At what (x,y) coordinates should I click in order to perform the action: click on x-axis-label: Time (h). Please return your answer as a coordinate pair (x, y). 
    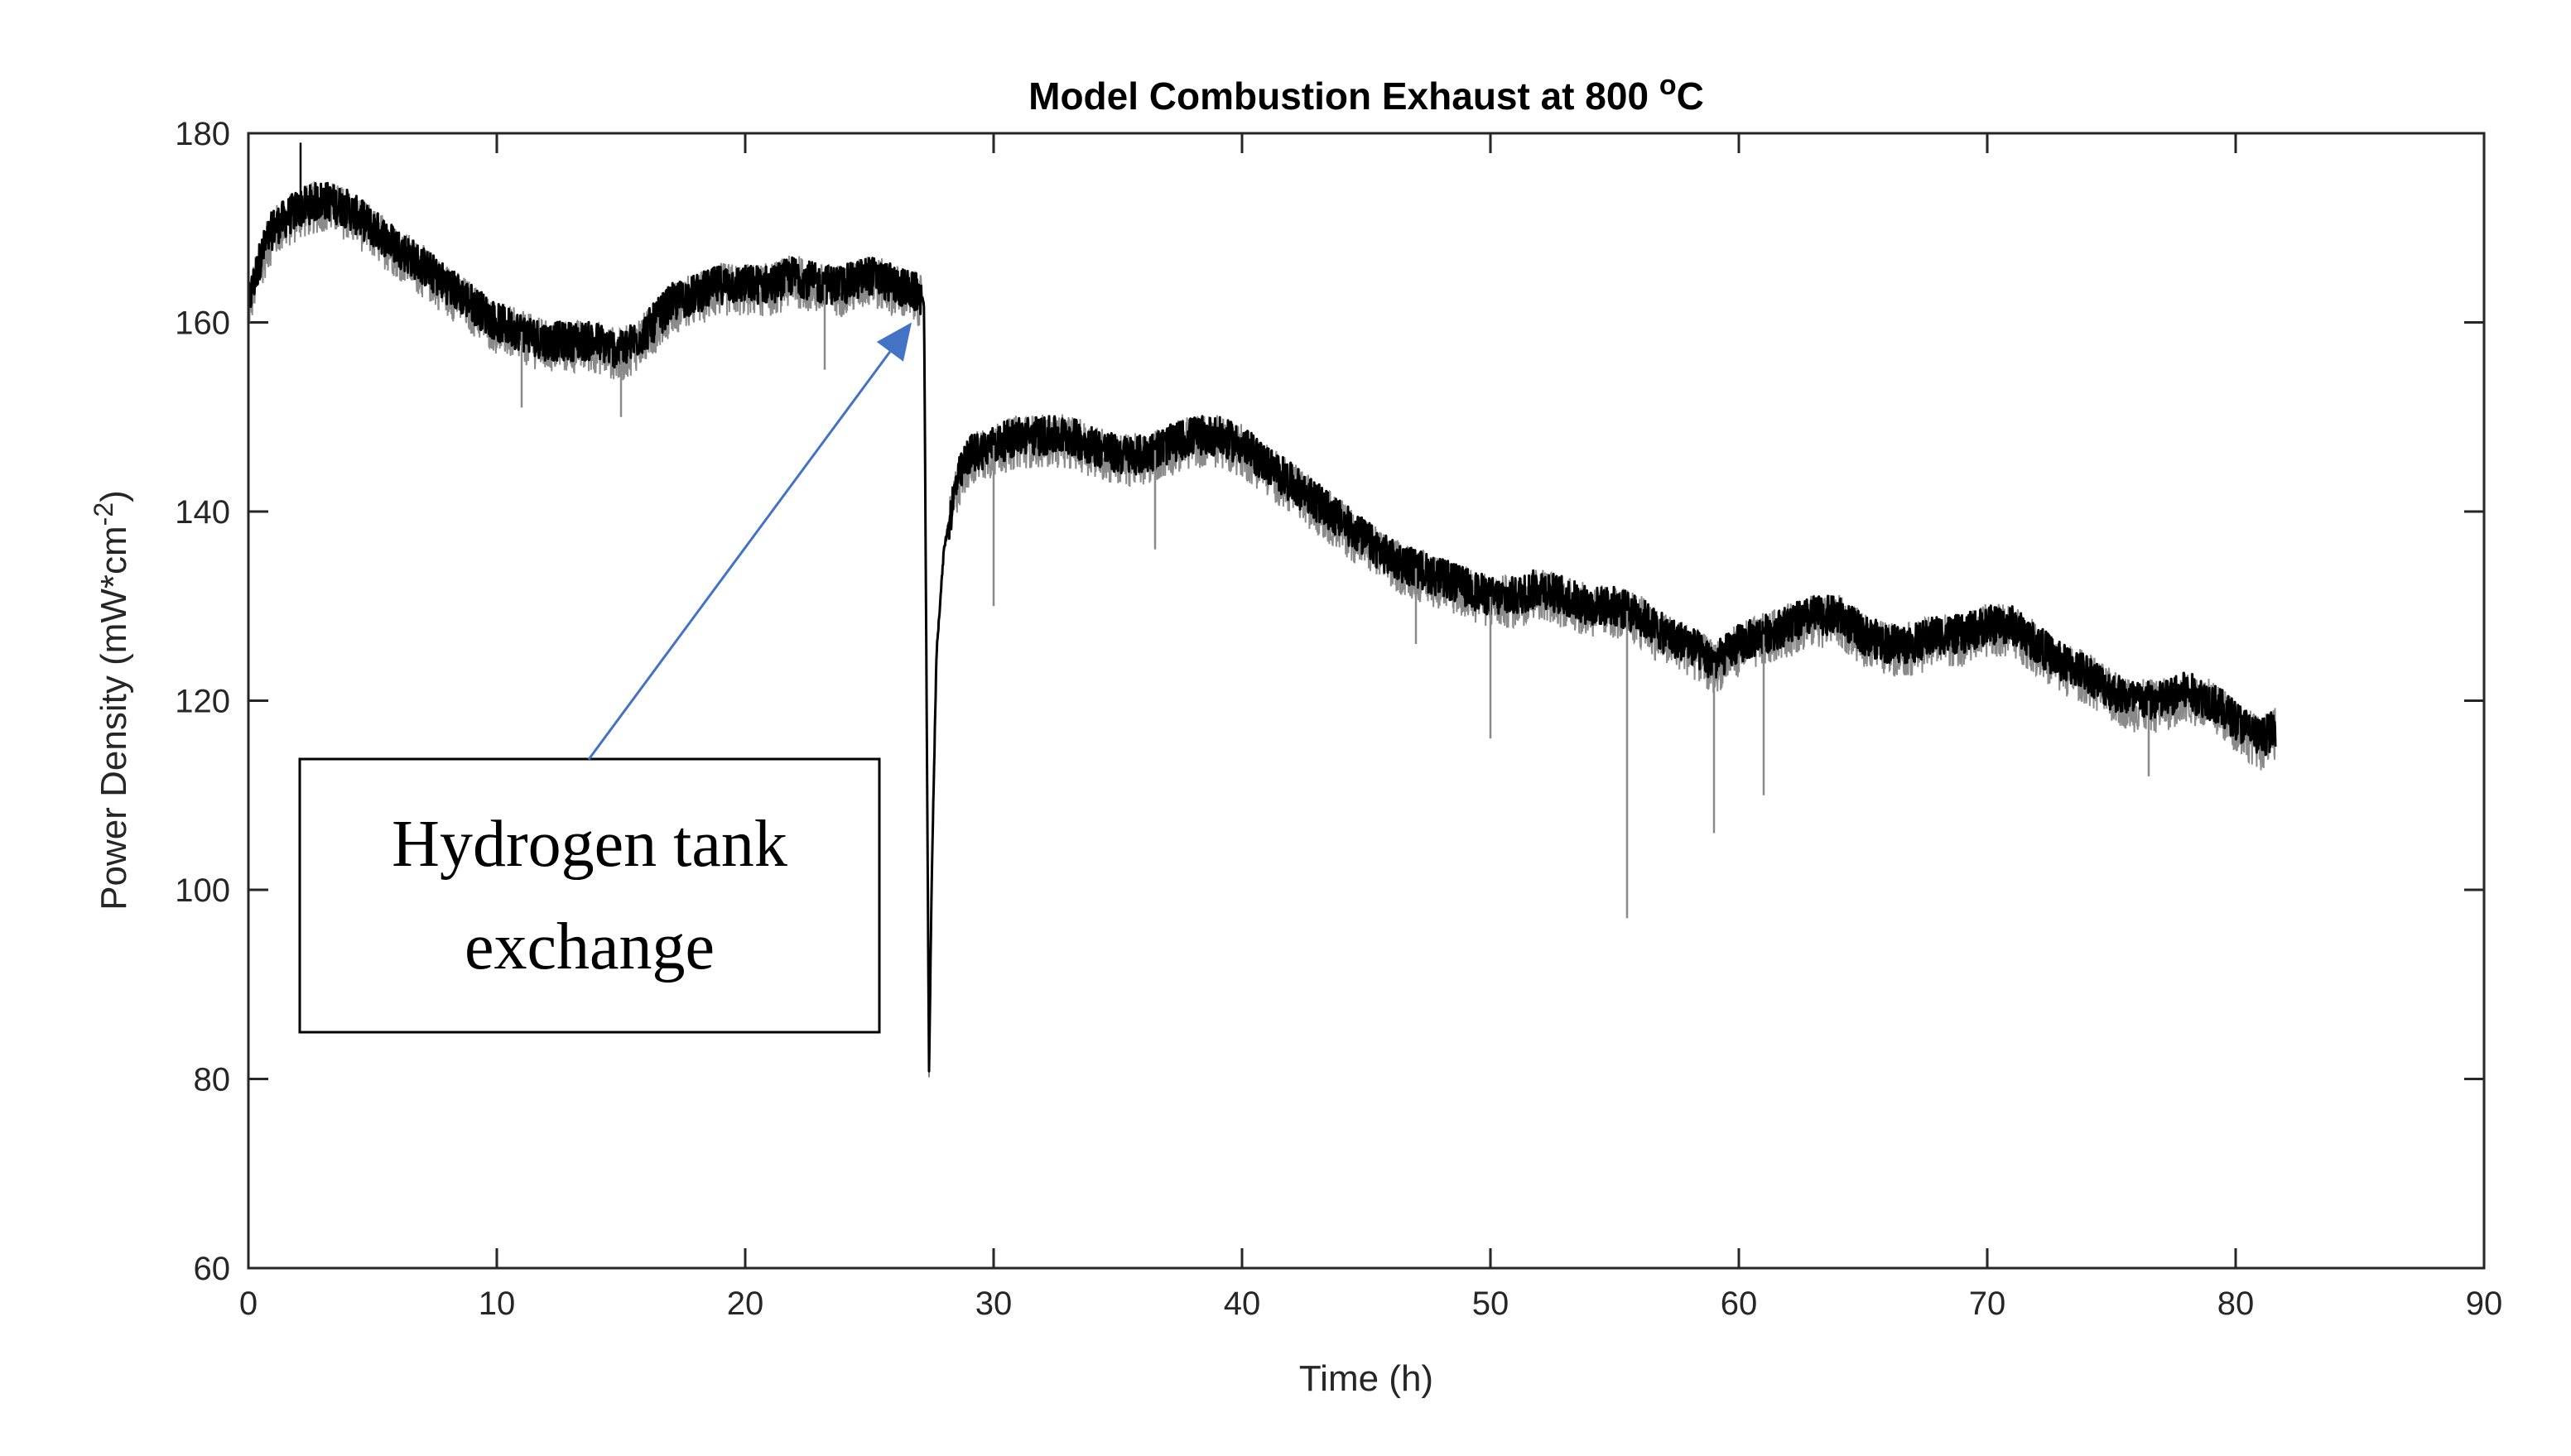
    Looking at the image, I should click on (1366, 1378).